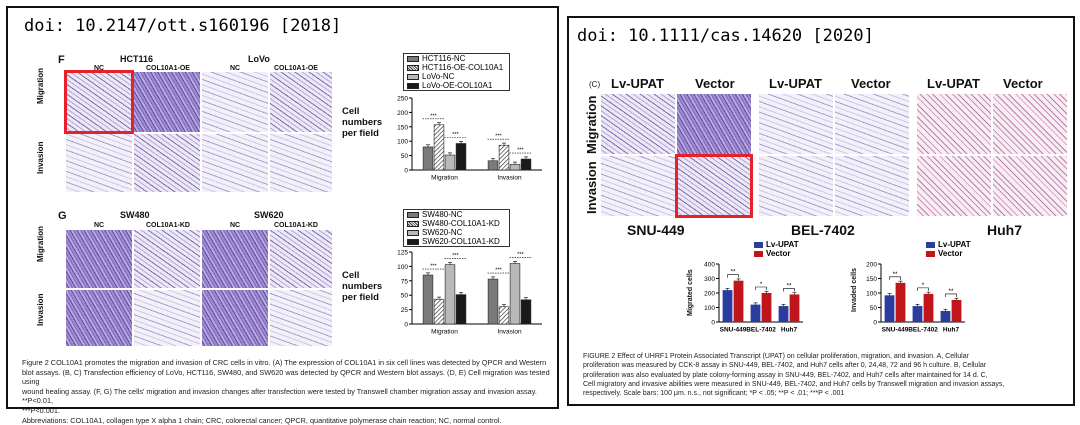  Describe the element at coordinates (923, 330) in the screenshot. I see `x-tick-label: BEL-7402` at that location.